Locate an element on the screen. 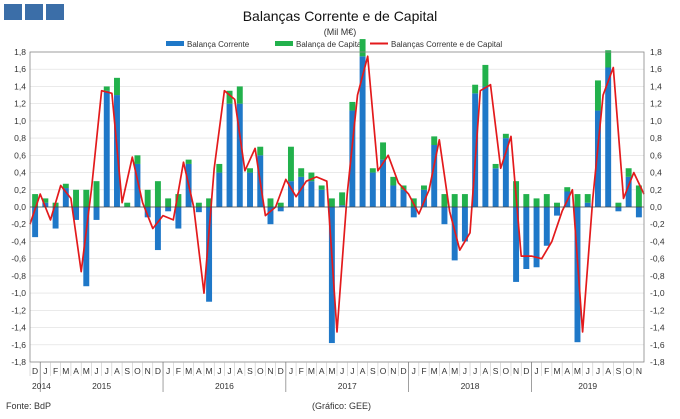  x-year-label: 2014 is located at coordinates (41, 386).